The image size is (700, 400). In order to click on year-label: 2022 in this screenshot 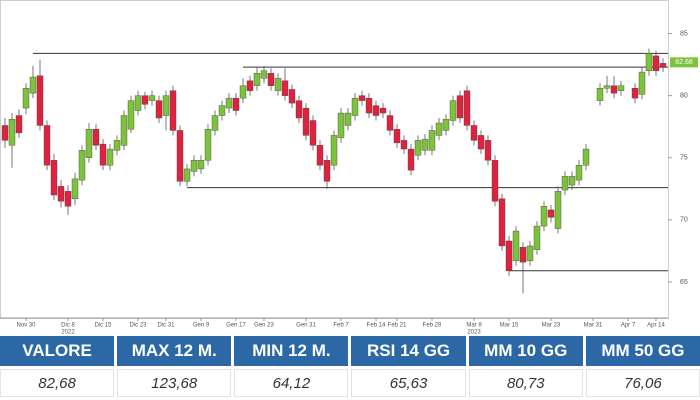, I will do `click(68, 333)`.